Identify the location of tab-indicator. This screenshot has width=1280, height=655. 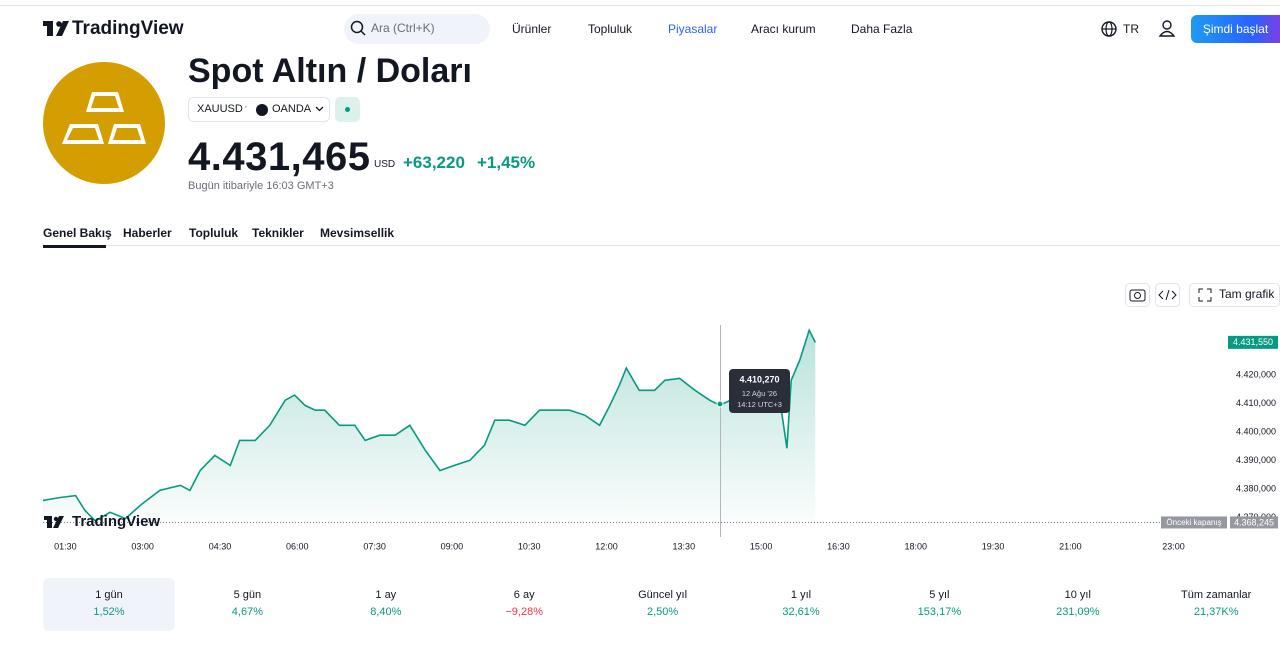
(74, 246).